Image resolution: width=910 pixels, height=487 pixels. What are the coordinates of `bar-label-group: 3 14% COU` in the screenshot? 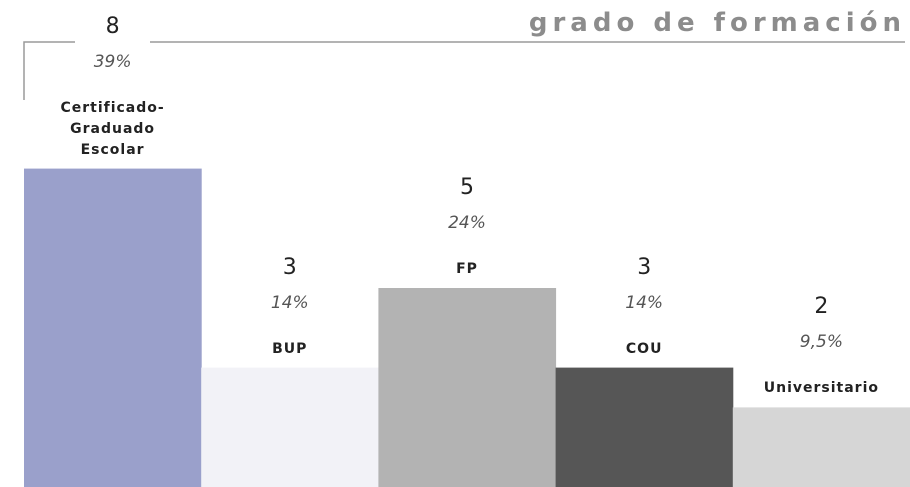 It's located at (644, 307).